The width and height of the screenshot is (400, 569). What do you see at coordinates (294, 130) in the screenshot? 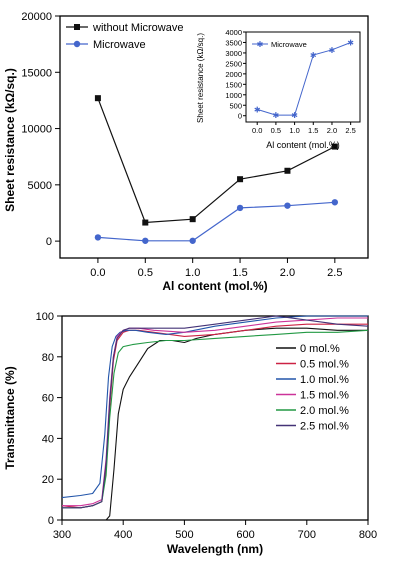
I see `inset-x-tick-label: 1.0` at bounding box center [294, 130].